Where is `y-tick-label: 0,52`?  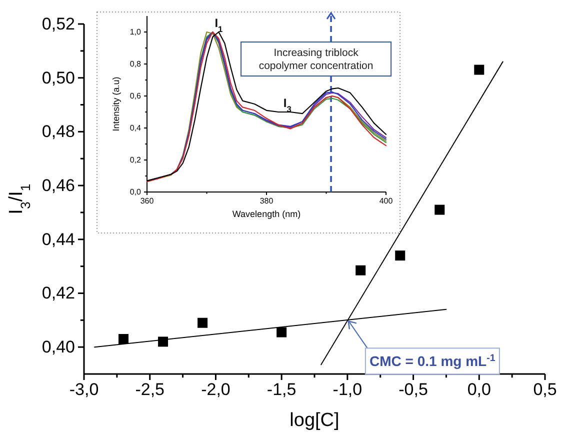
y-tick-label: 0,52 is located at coordinates (58, 24).